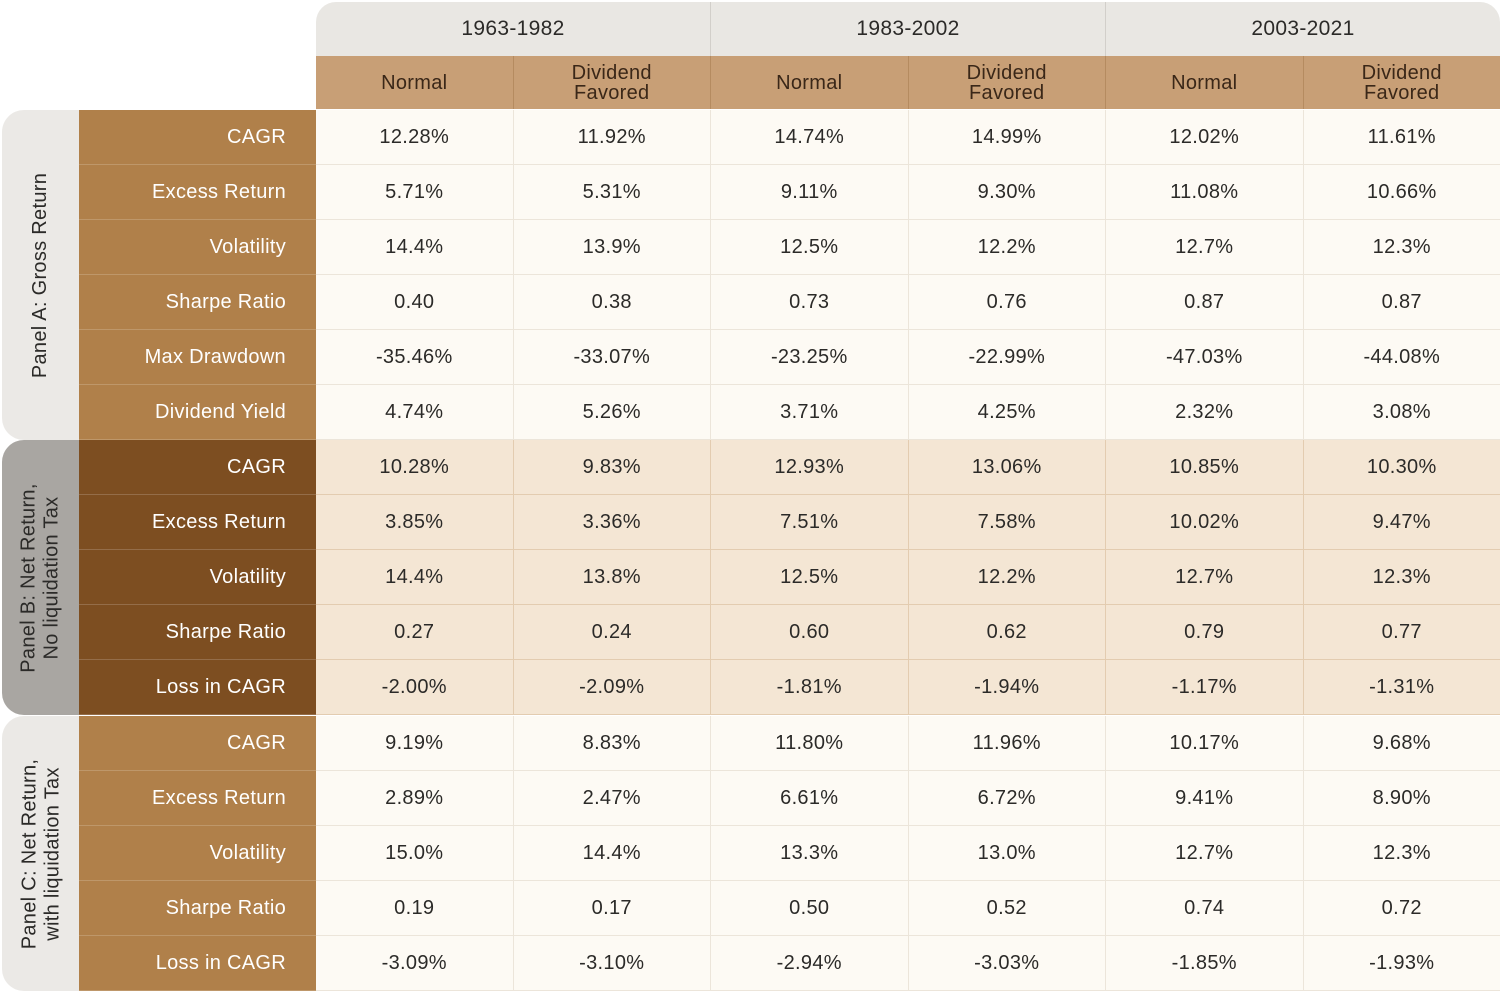  What do you see at coordinates (1401, 632) in the screenshot?
I see `table-cell: 0.77` at bounding box center [1401, 632].